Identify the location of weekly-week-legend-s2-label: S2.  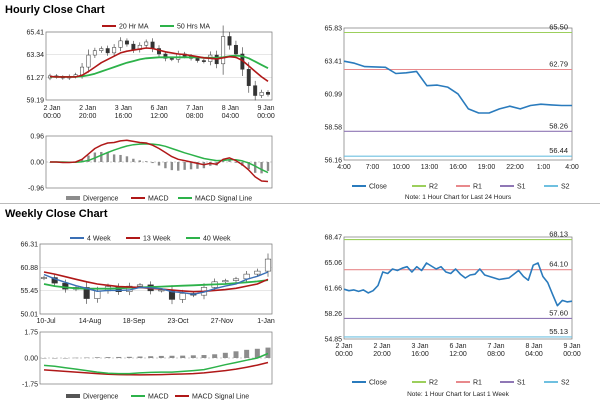
(565, 383).